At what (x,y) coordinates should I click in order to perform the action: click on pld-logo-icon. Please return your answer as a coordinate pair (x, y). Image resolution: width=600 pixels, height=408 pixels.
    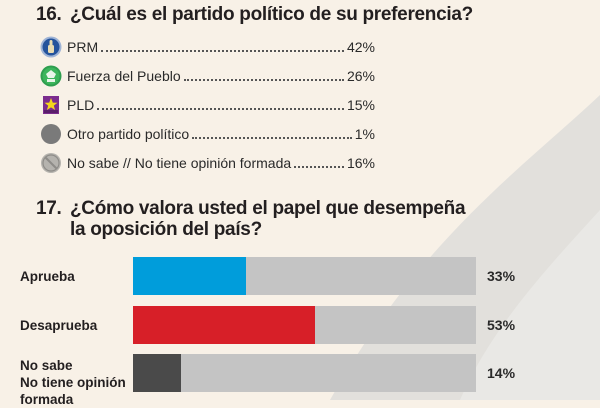
    Looking at the image, I should click on (51, 105).